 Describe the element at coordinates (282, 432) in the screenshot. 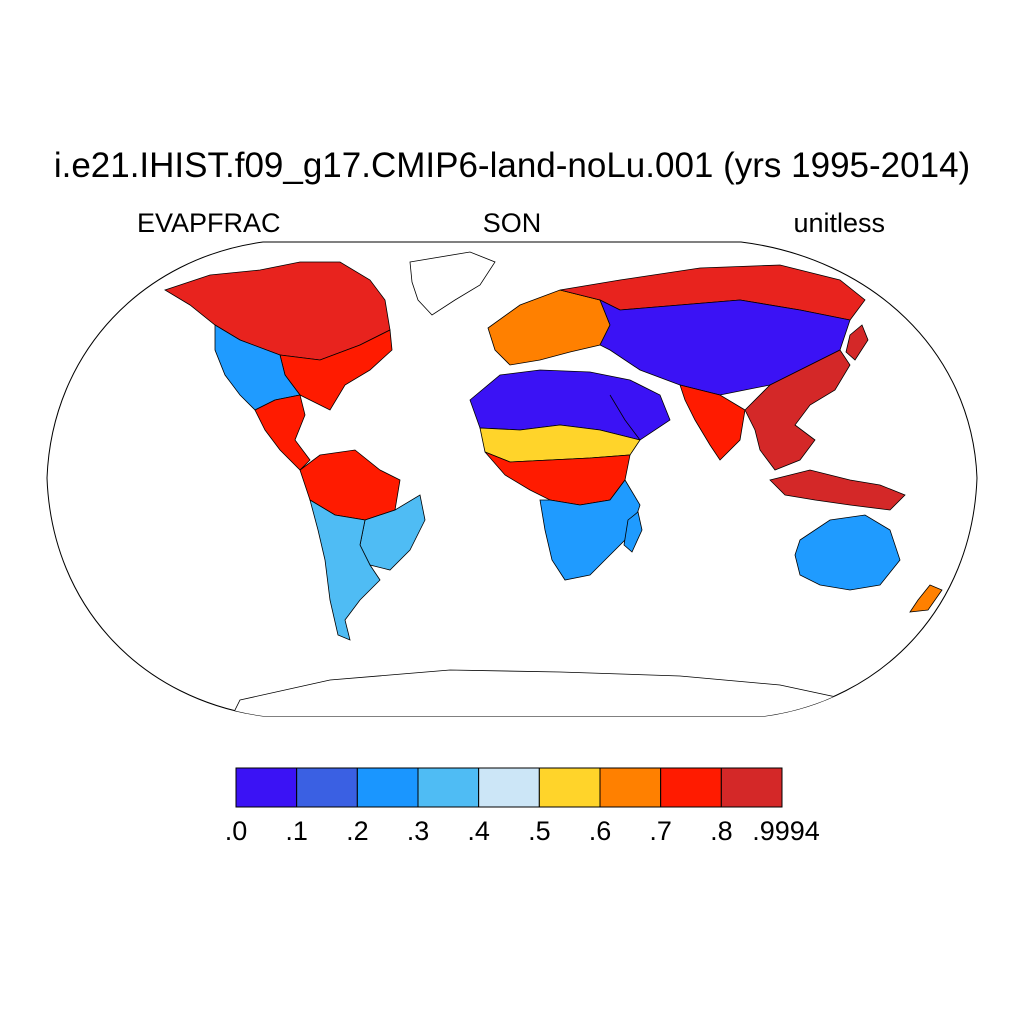

I see `region-central-america` at that location.